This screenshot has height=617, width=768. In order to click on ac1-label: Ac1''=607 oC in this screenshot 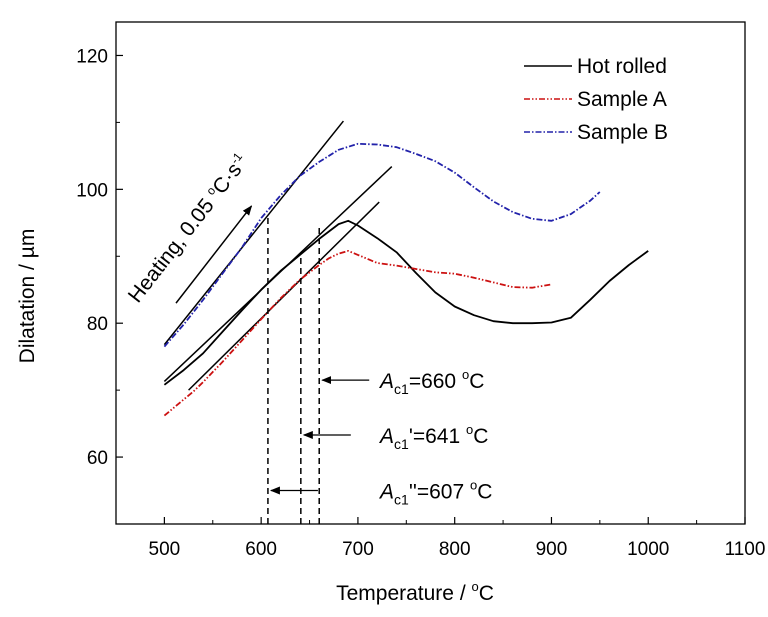, I will do `click(435, 493)`.